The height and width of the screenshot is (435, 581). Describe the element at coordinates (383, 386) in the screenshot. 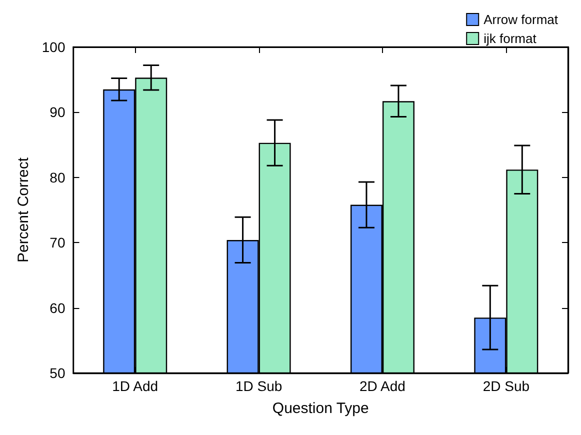

I see `x-tick-label: 2D Add` at that location.